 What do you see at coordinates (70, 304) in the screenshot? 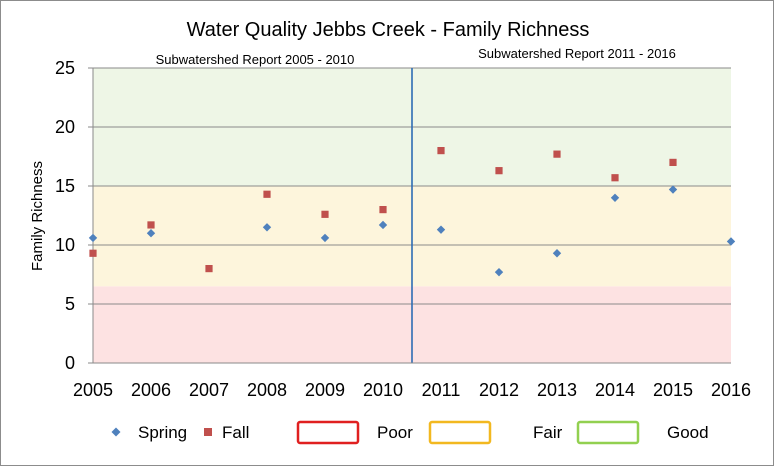
I see `y-tick-label: 5` at bounding box center [70, 304].